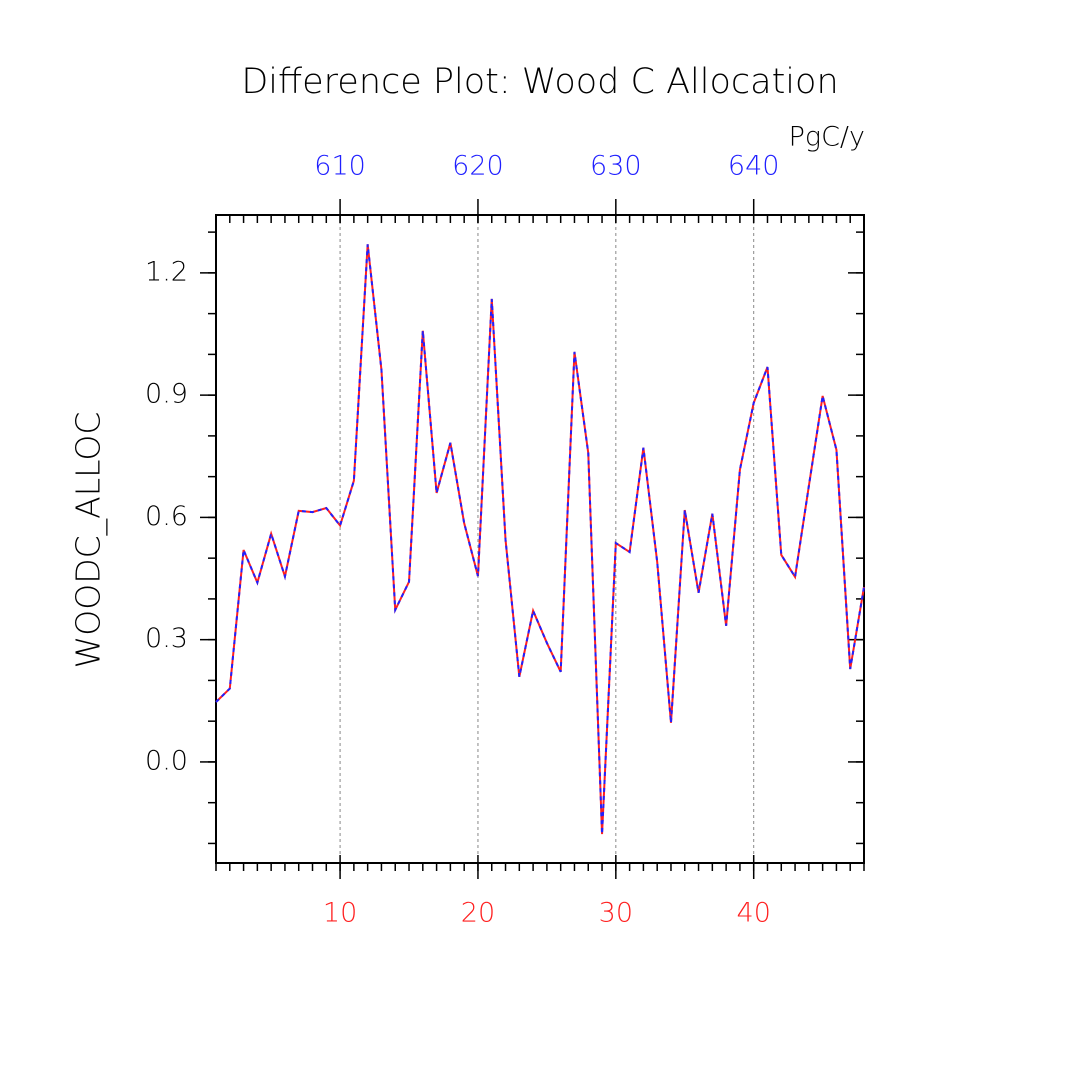 Image resolution: width=1080 pixels, height=1080 pixels. What do you see at coordinates (616, 913) in the screenshot?
I see `x-tick-label: 30` at bounding box center [616, 913].